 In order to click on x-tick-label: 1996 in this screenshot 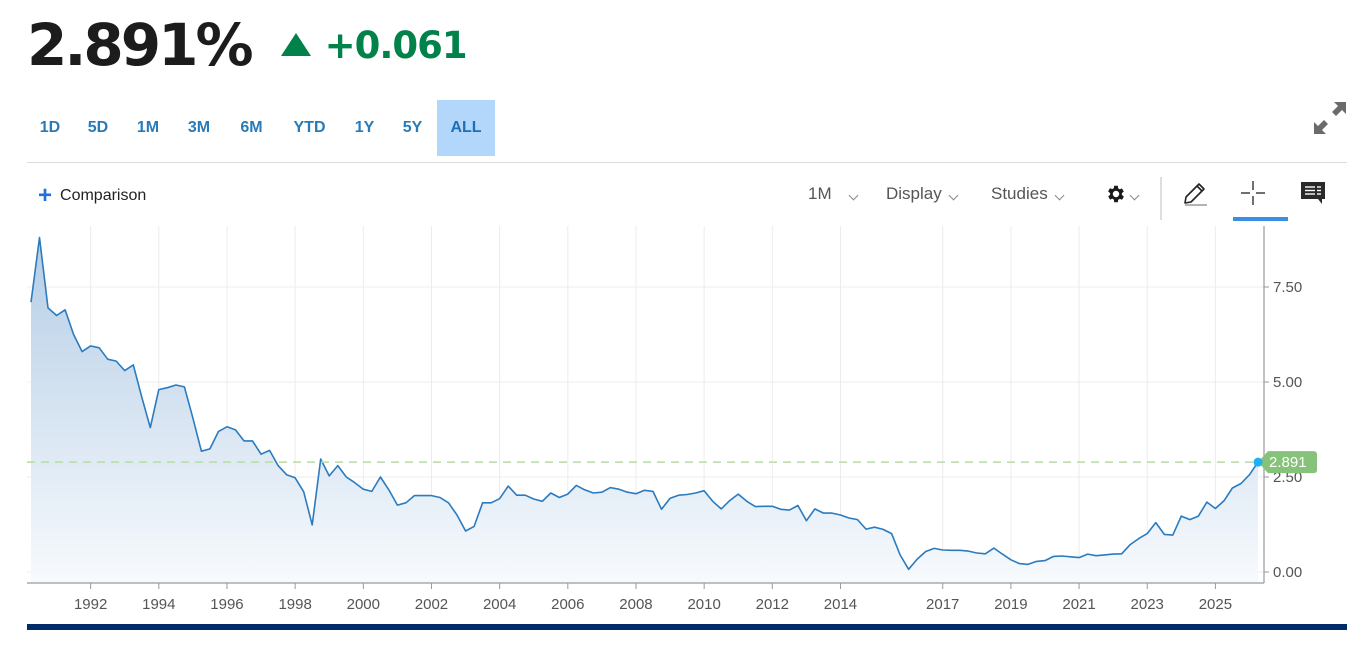, I will do `click(226, 604)`.